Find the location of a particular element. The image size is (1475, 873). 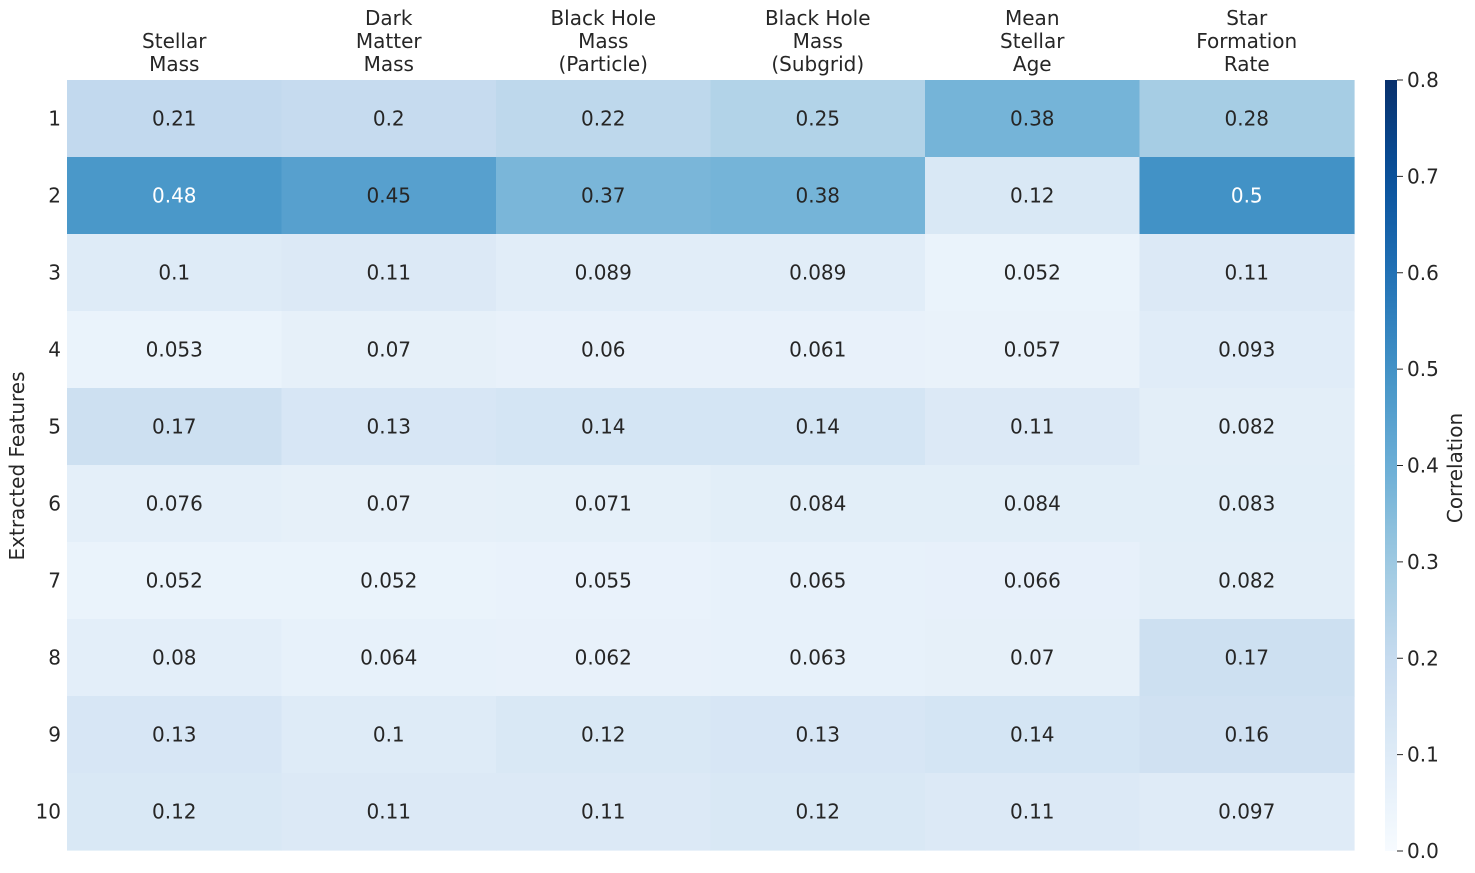

cell-value-label: 0.45 is located at coordinates (388, 196).